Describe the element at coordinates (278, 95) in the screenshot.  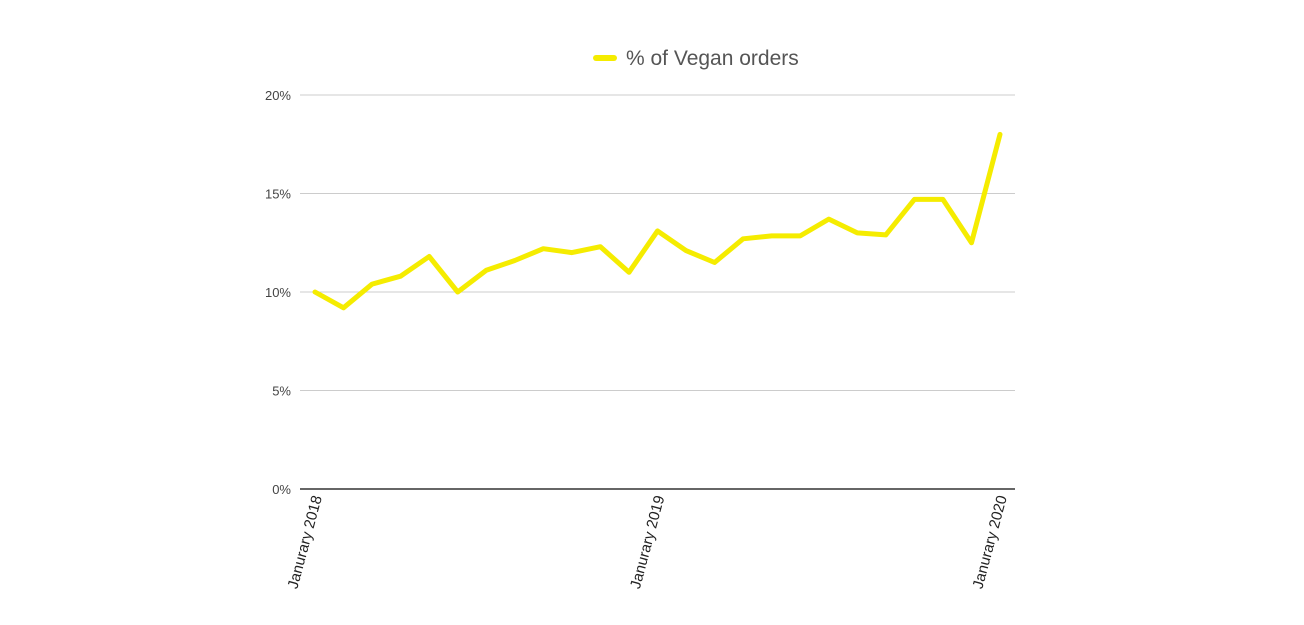
I see `y-tick-label: 20%` at that location.